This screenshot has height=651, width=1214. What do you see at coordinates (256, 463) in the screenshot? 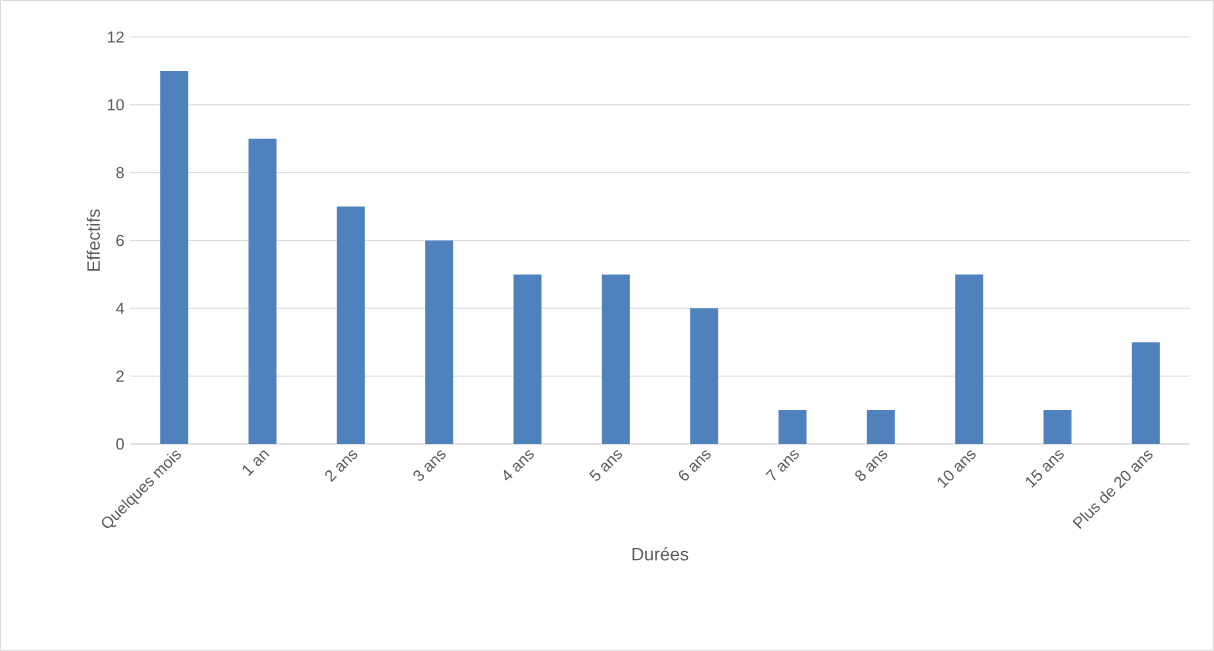
I see `x-tick-label: 1 an` at bounding box center [256, 463].